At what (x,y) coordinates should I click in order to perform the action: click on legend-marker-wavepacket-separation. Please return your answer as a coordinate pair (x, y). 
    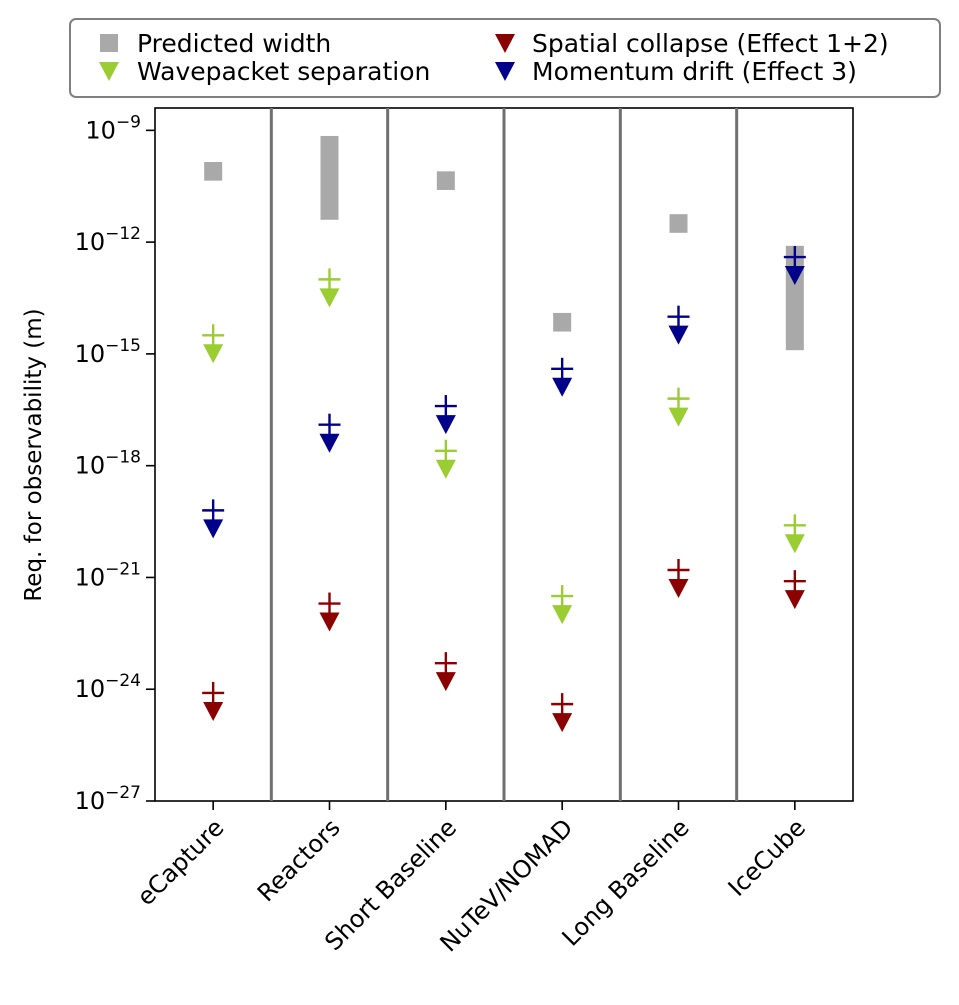
    Looking at the image, I should click on (109, 71).